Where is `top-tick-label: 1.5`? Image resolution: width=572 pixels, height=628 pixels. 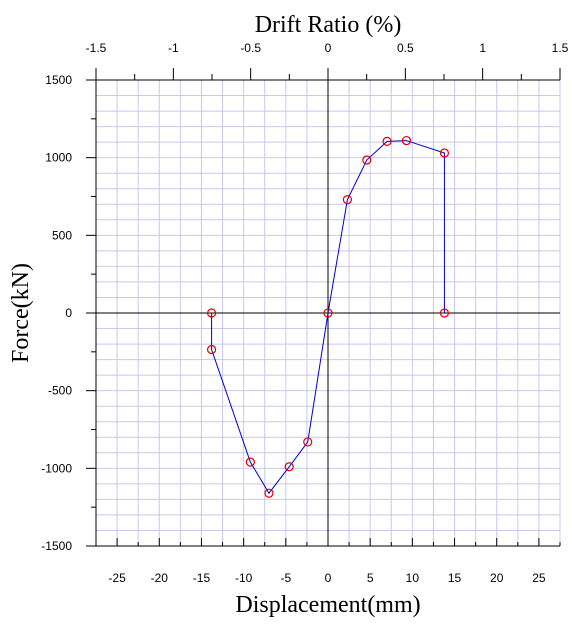 top-tick-label: 1.5 is located at coordinates (560, 48).